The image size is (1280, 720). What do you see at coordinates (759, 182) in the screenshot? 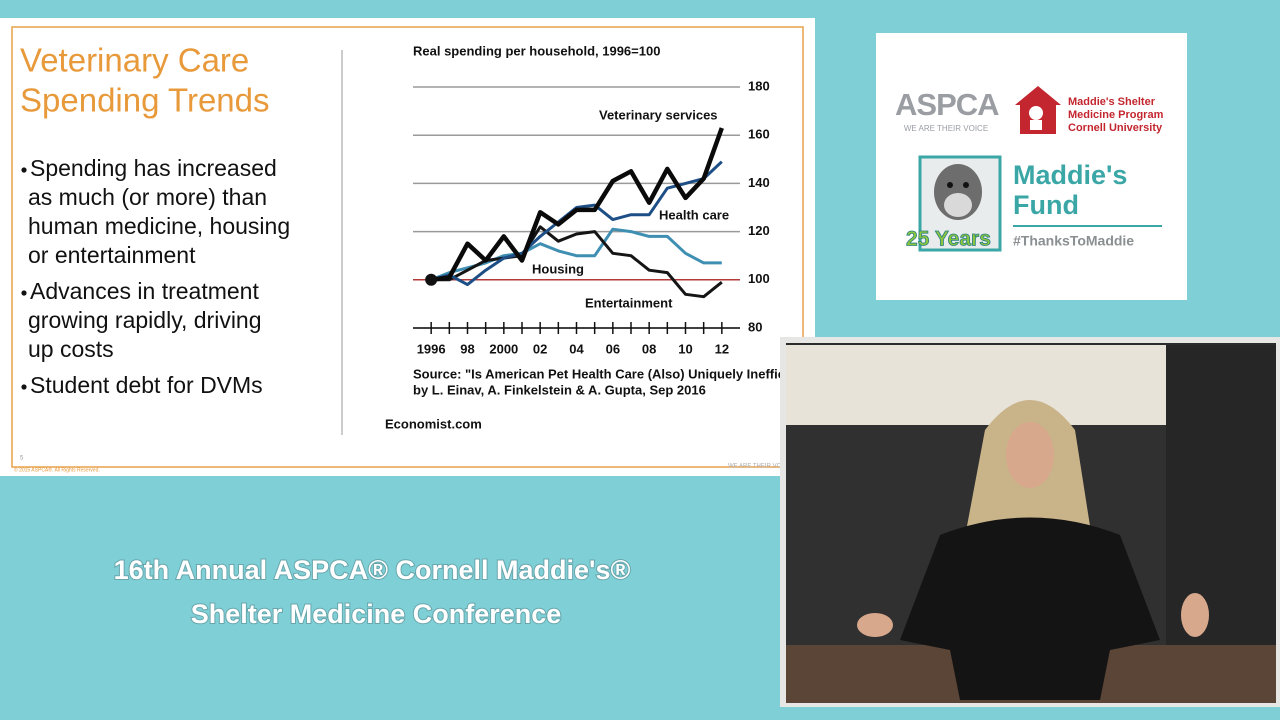
I see `y-tick-label: 140` at bounding box center [759, 182].